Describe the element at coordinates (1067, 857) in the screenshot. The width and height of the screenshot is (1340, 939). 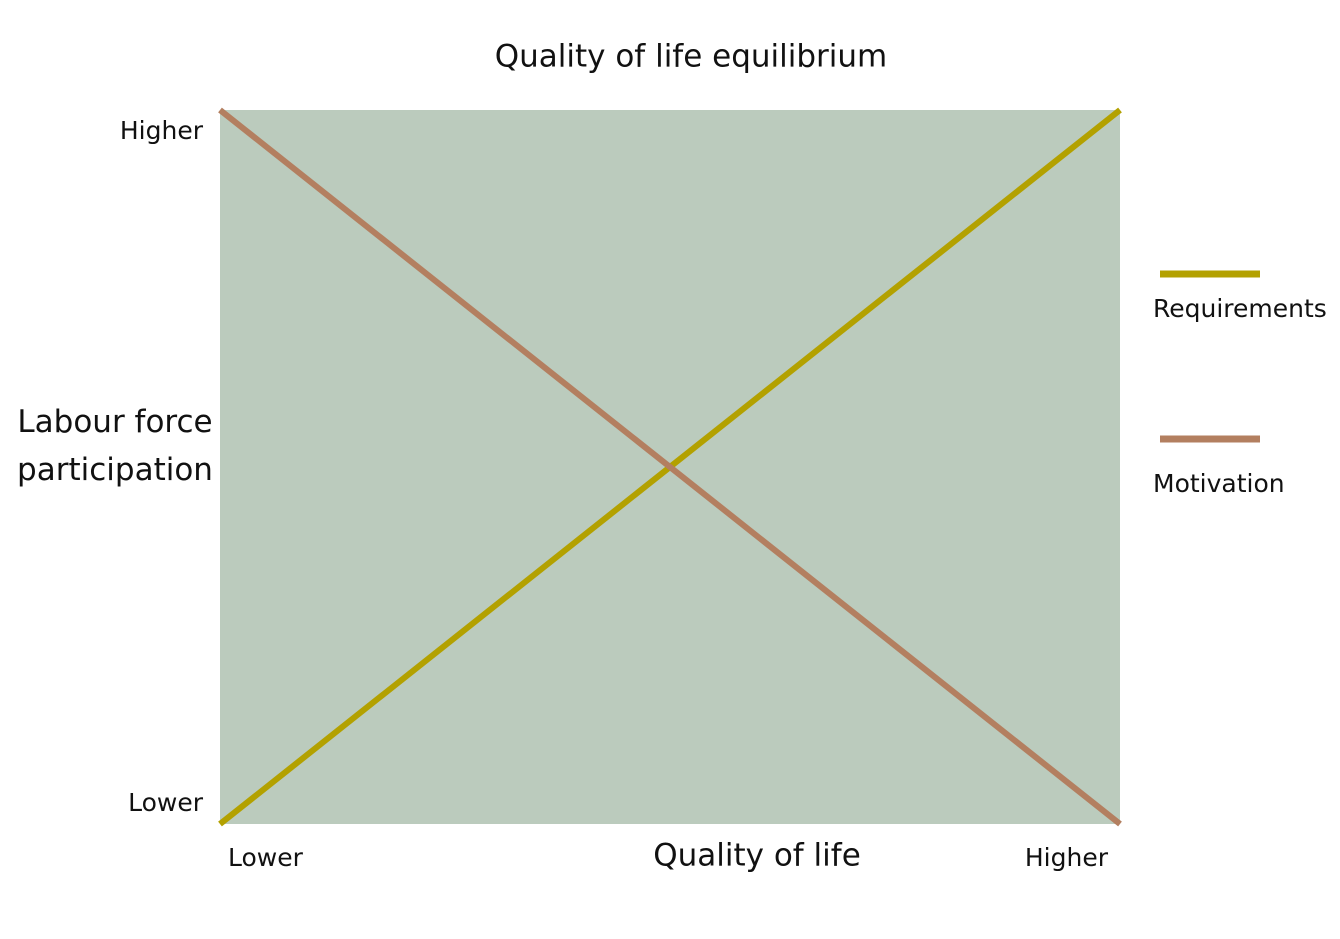
I see `x-tick-label: Higher` at that location.